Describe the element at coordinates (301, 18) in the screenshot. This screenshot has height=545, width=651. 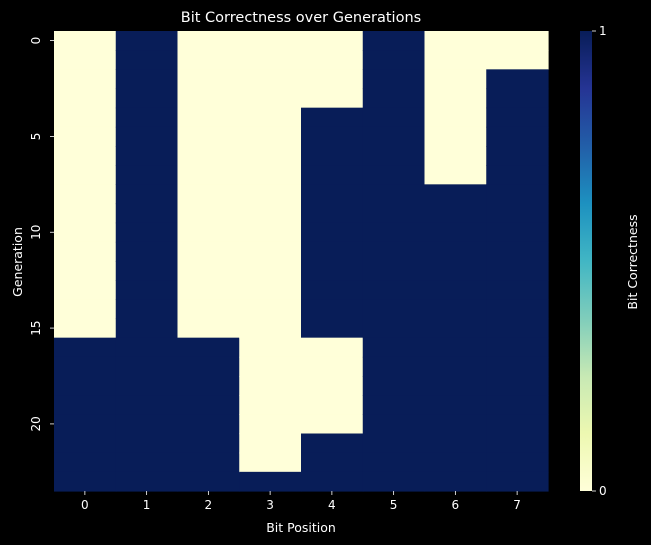
I see `chart-title: Bit Correctness over Generations` at that location.